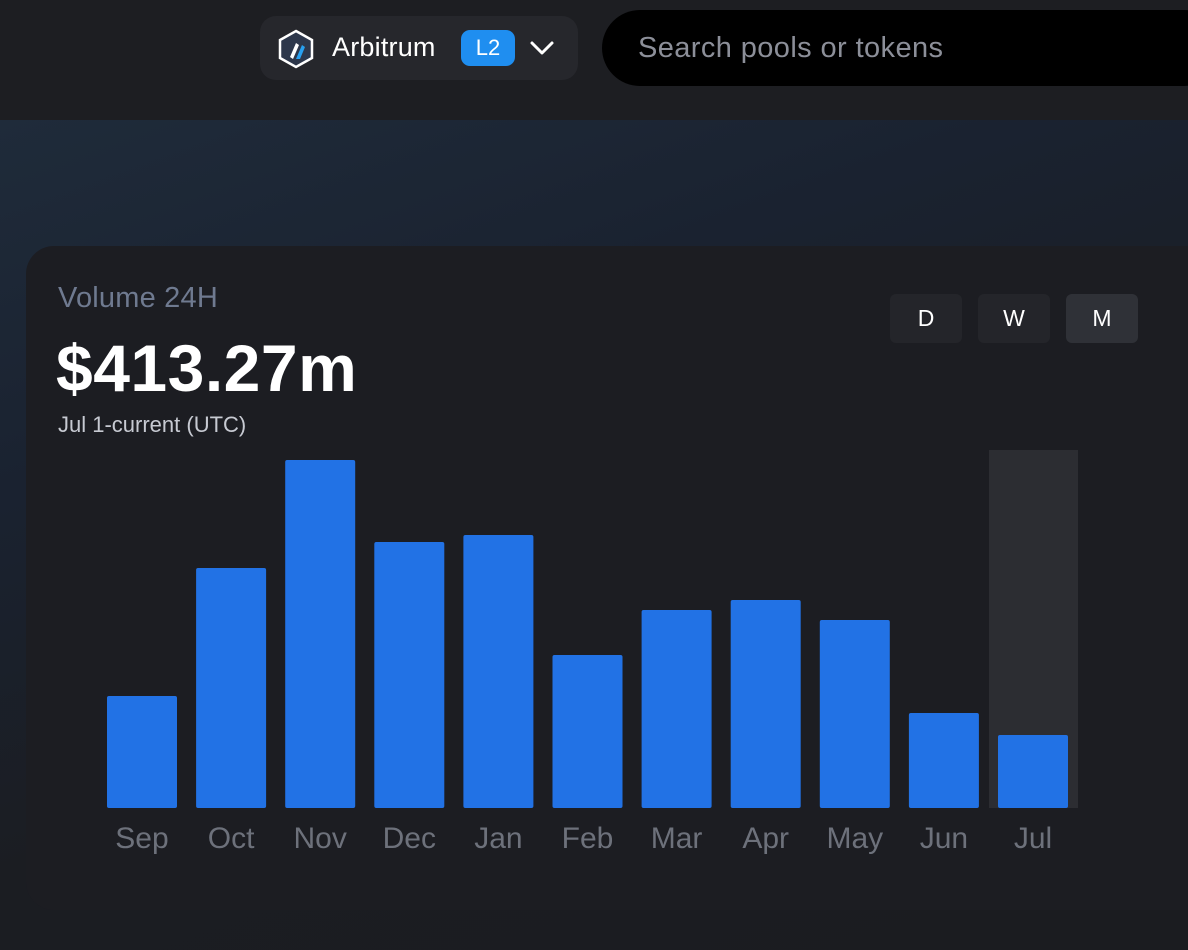 This screenshot has width=1188, height=950. I want to click on layer-badge: L2, so click(488, 48).